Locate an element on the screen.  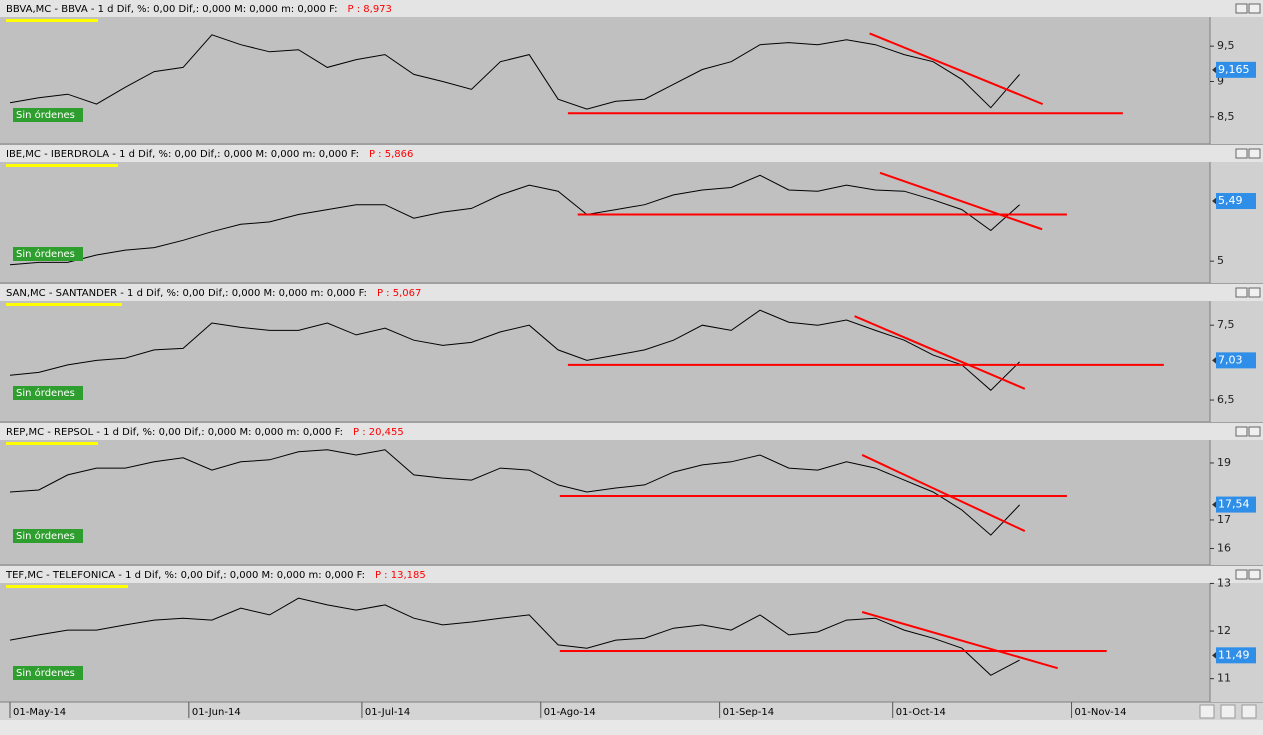
status-bar is located at coordinates (631, 727).